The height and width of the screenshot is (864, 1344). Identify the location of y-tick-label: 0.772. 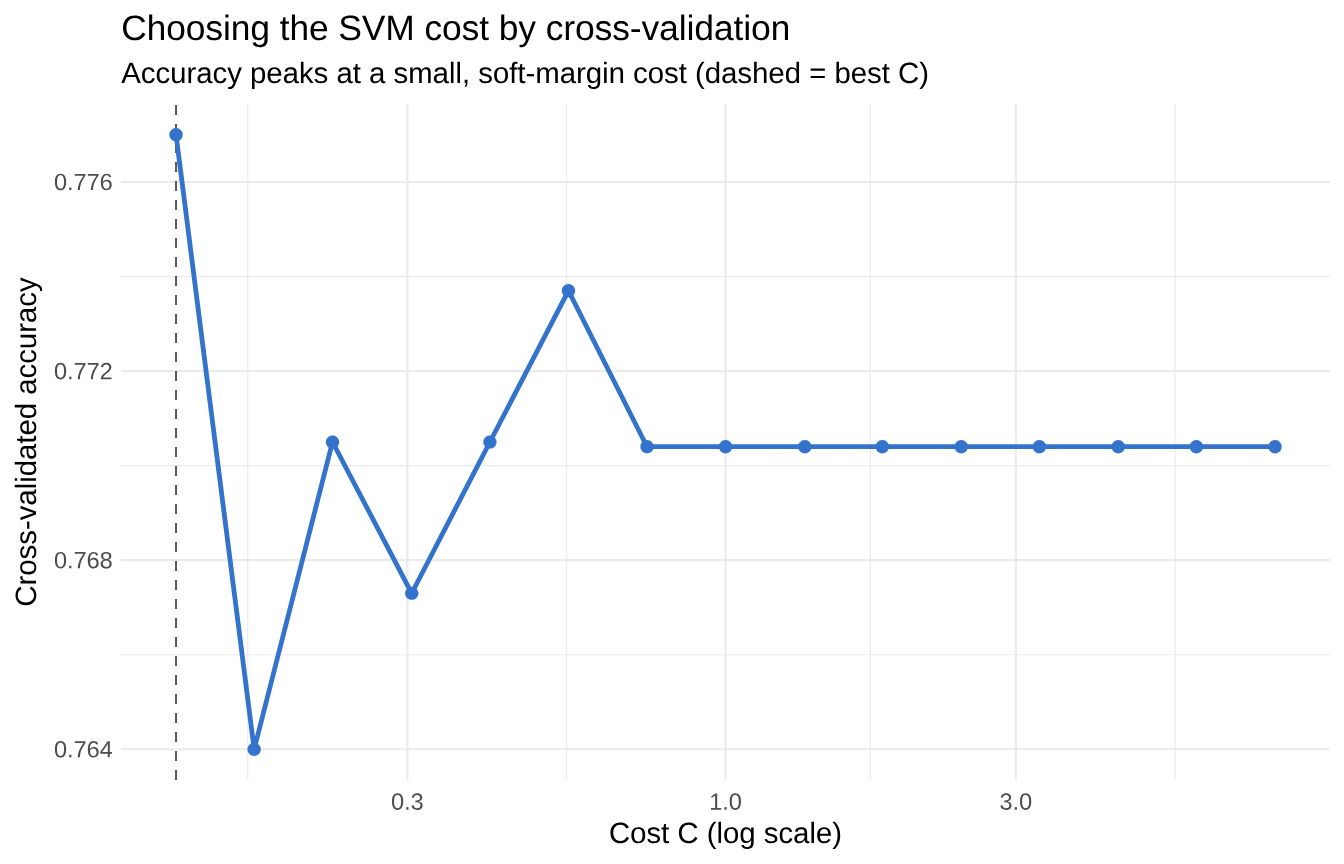
(83, 371).